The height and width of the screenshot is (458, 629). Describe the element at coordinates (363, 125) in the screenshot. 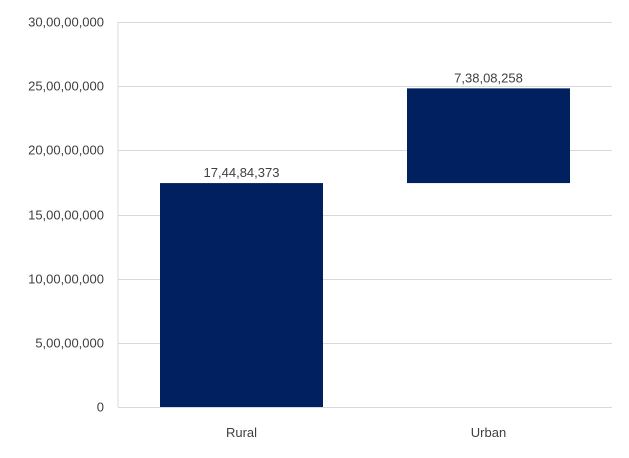

I see `data-labels: 17,44,84,373 7,38,08,258` at that location.